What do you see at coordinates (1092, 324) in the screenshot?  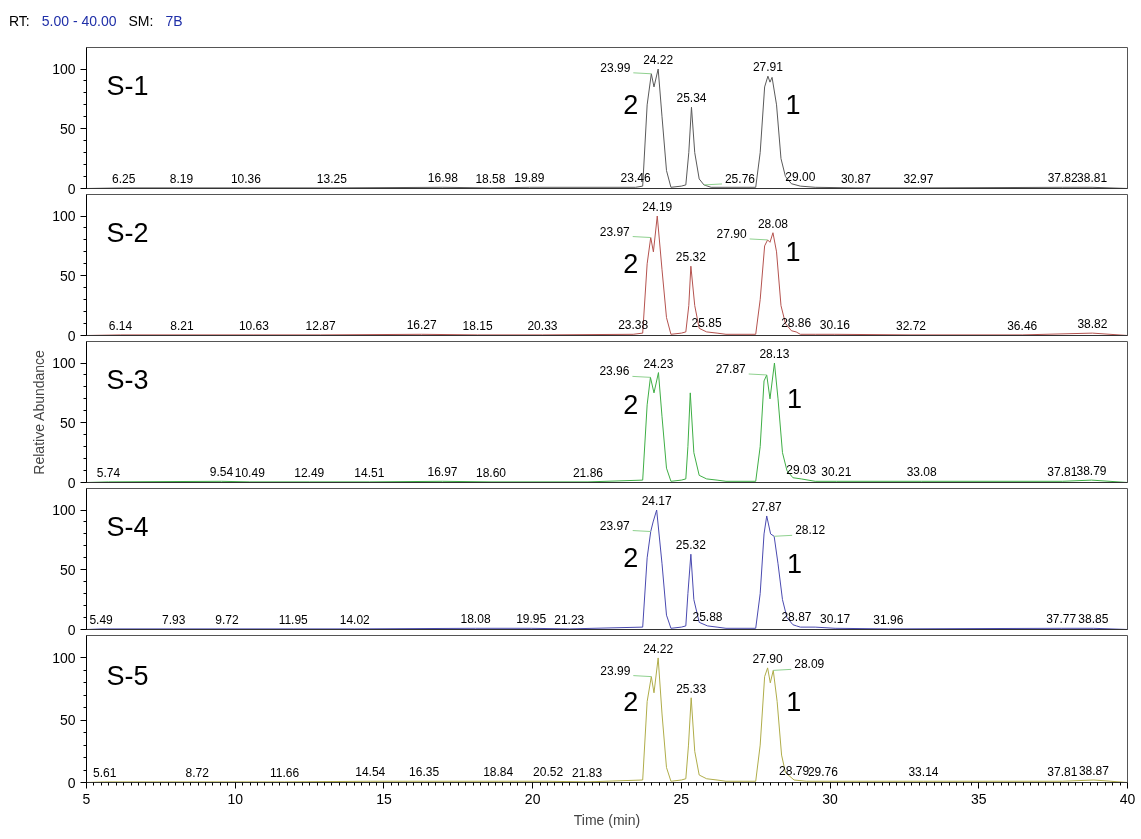 I see `annotation: 38.82` at bounding box center [1092, 324].